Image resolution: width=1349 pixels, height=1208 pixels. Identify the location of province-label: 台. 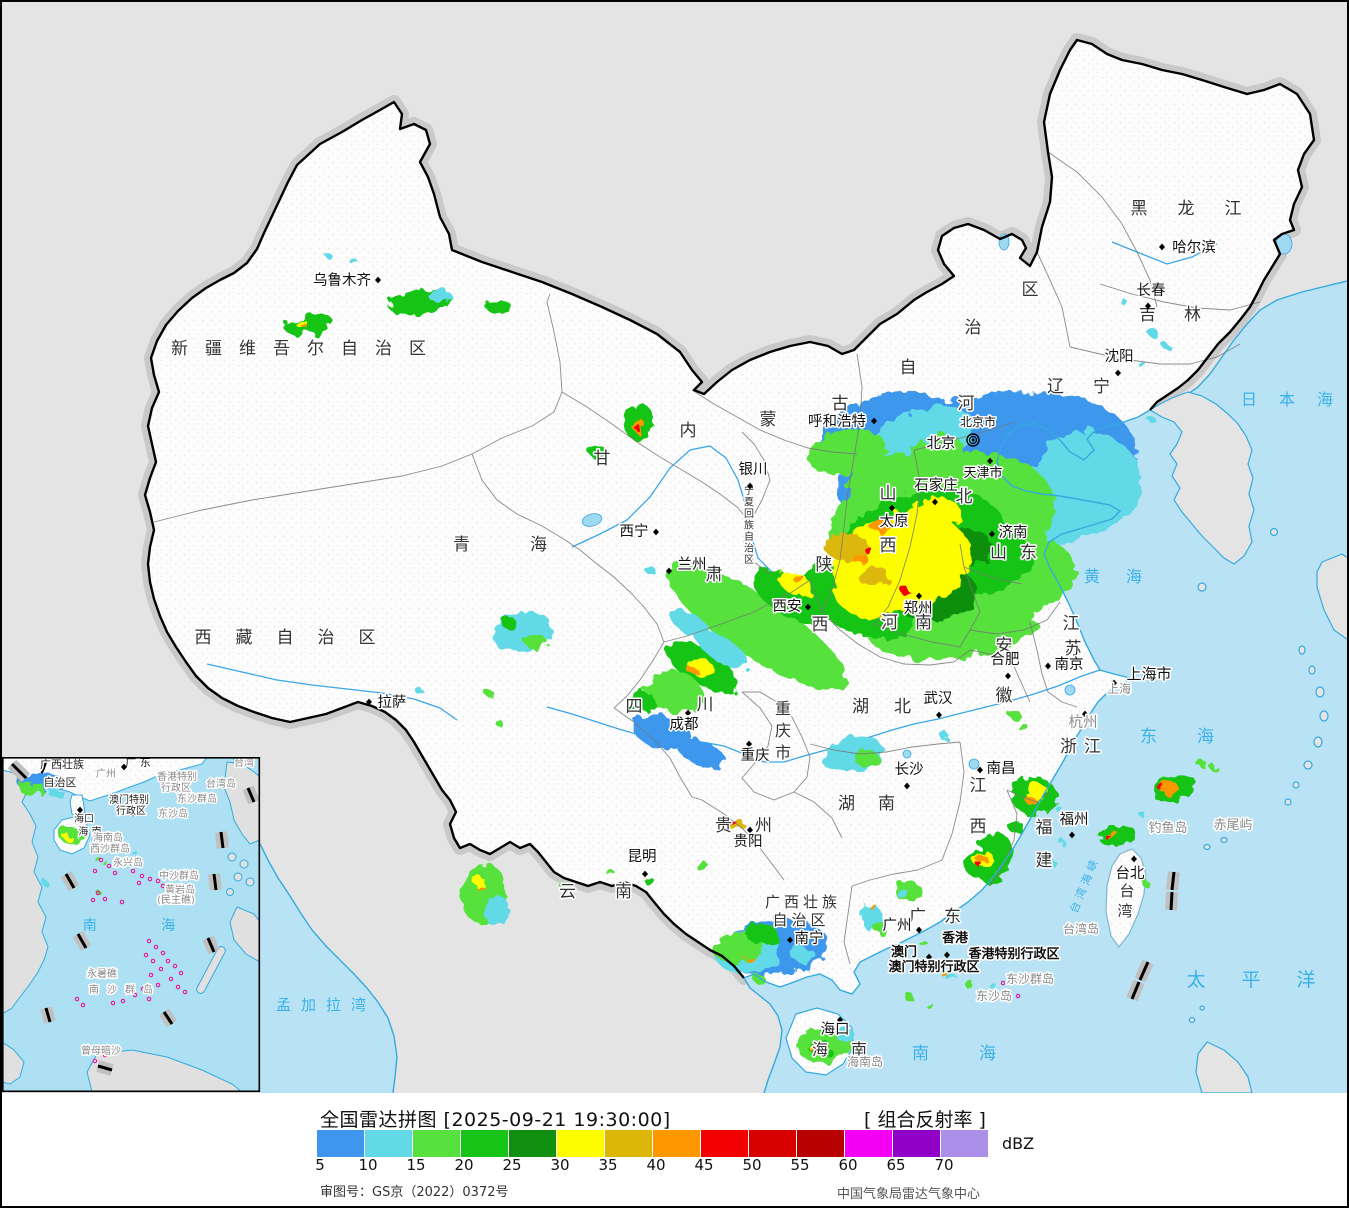
(1126, 891).